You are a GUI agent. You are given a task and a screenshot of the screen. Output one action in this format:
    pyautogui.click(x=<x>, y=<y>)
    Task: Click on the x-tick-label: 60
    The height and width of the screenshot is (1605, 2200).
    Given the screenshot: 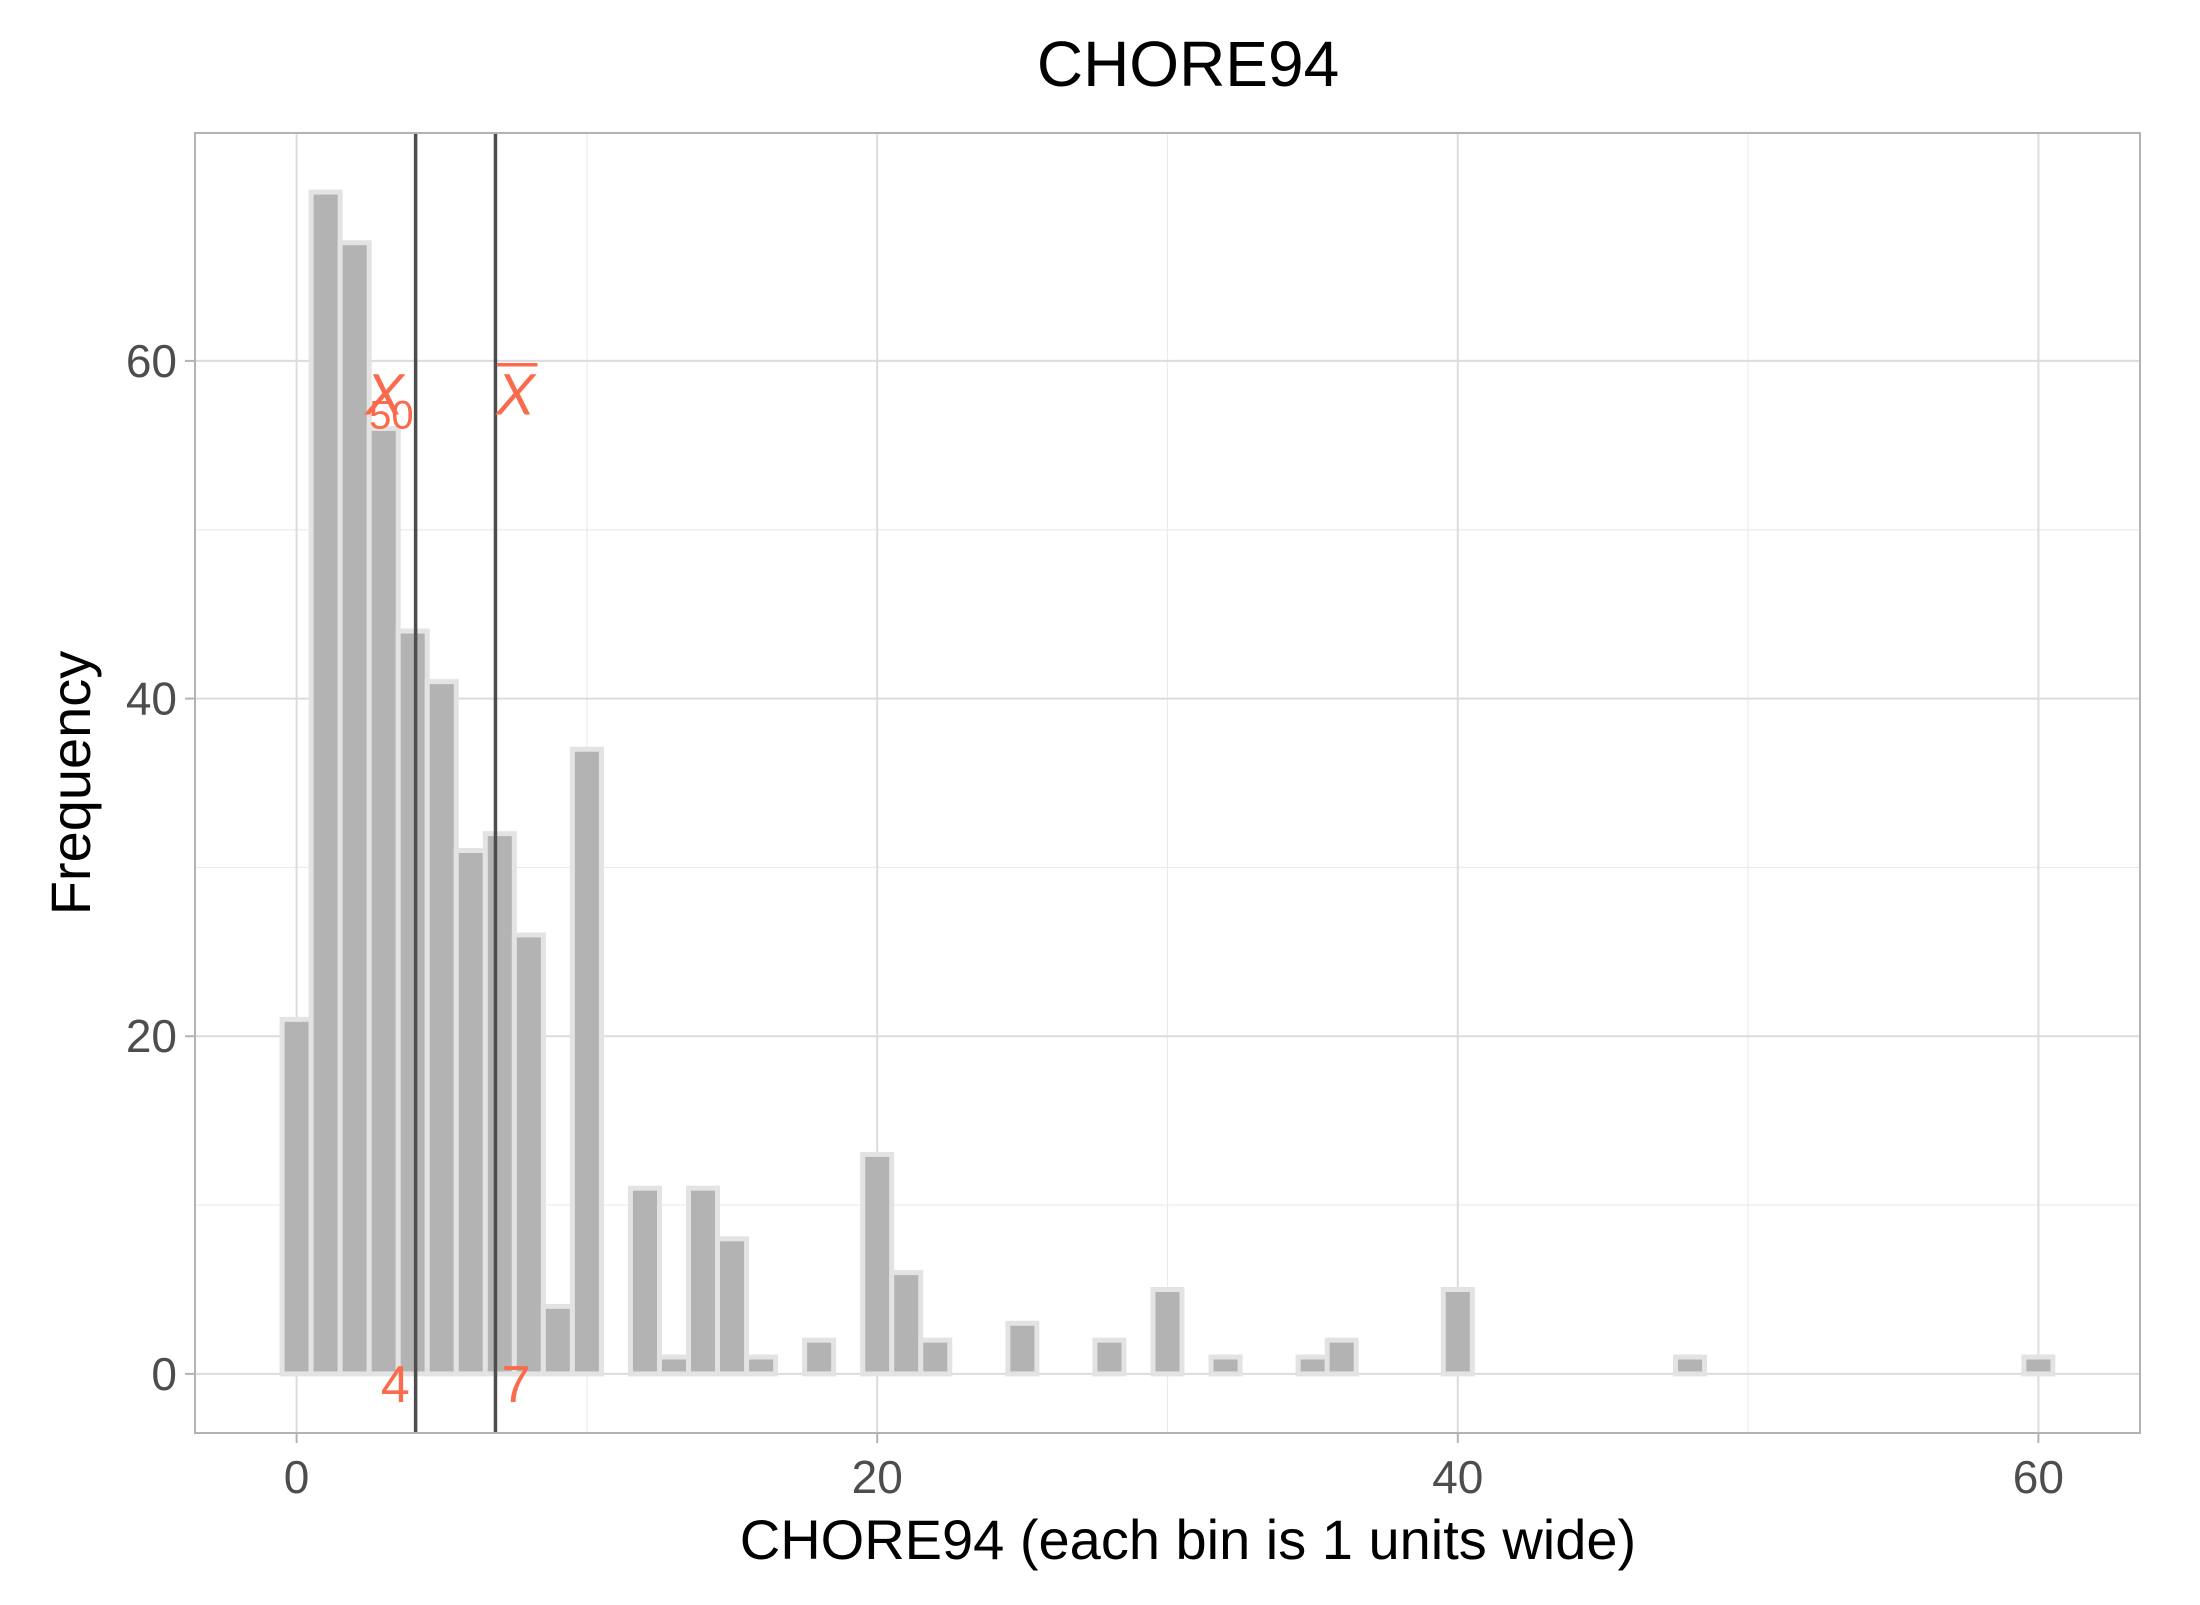 What is the action you would take?
    pyautogui.click(x=2038, y=1477)
    